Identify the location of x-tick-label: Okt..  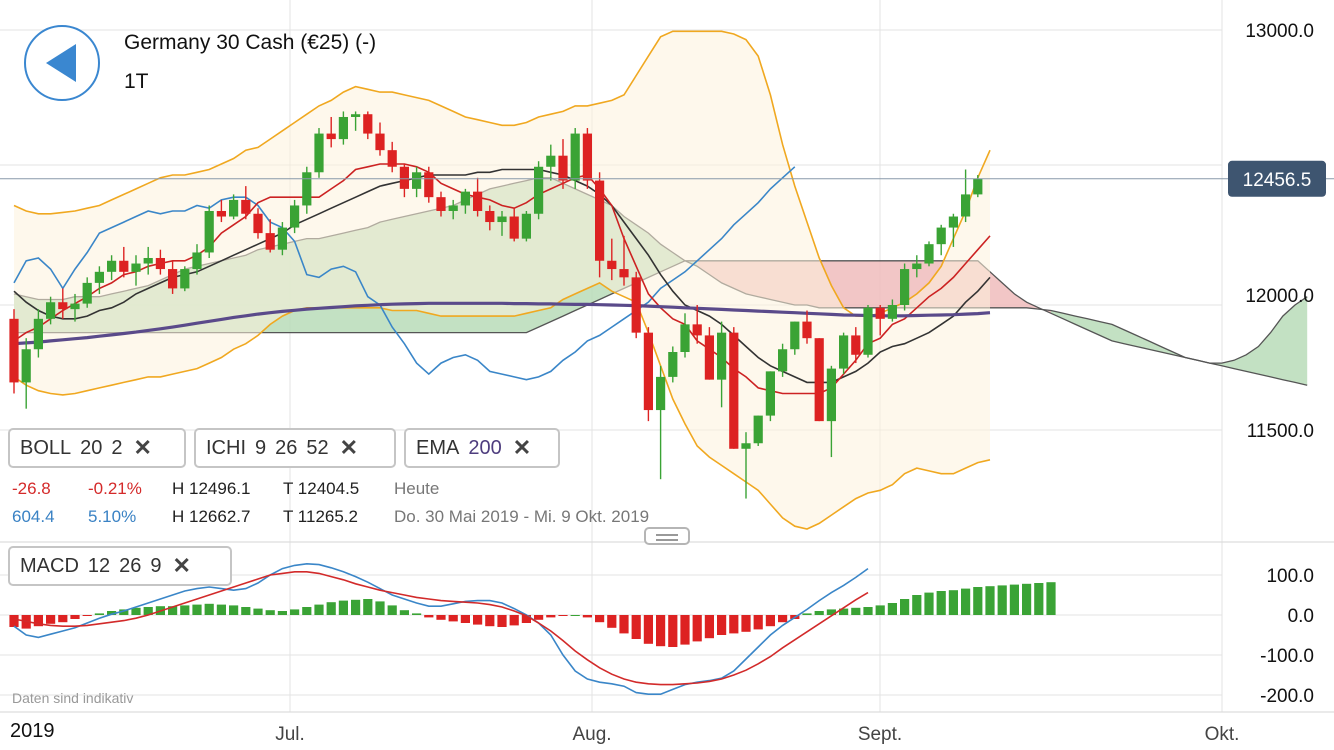
(1222, 734).